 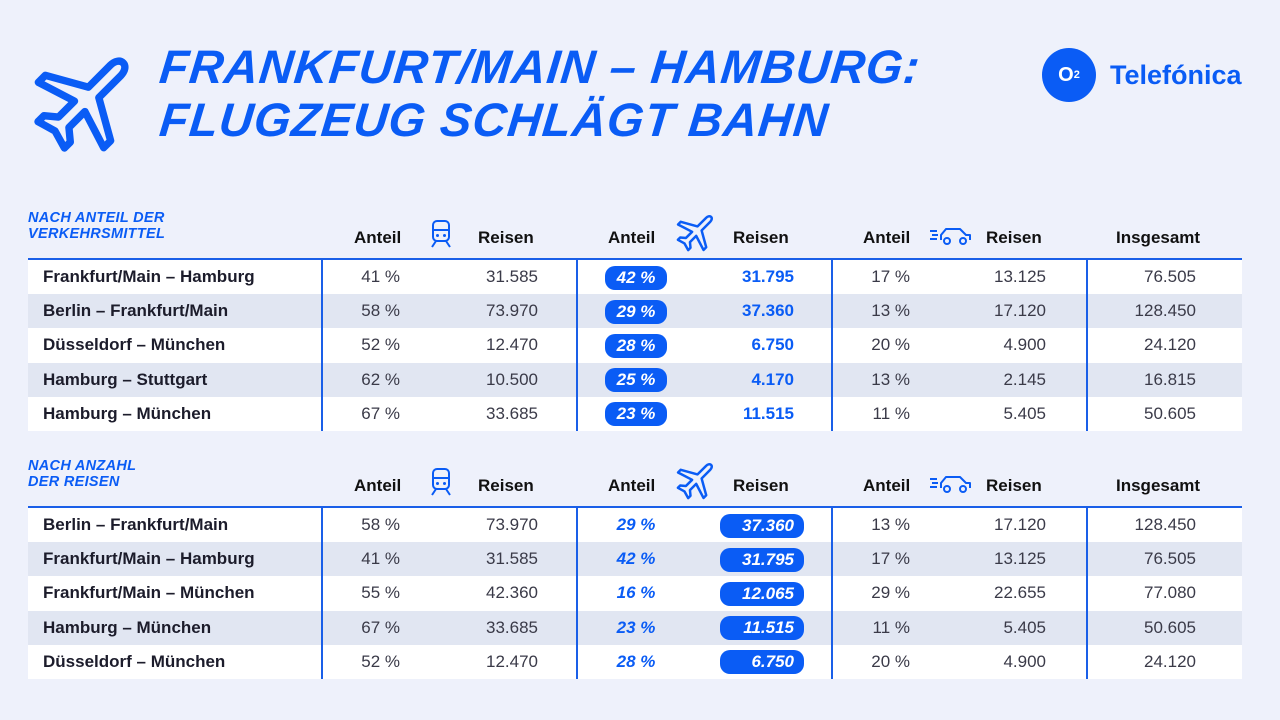 I want to click on section-label-line-2: DER REISEN, so click(x=74, y=482).